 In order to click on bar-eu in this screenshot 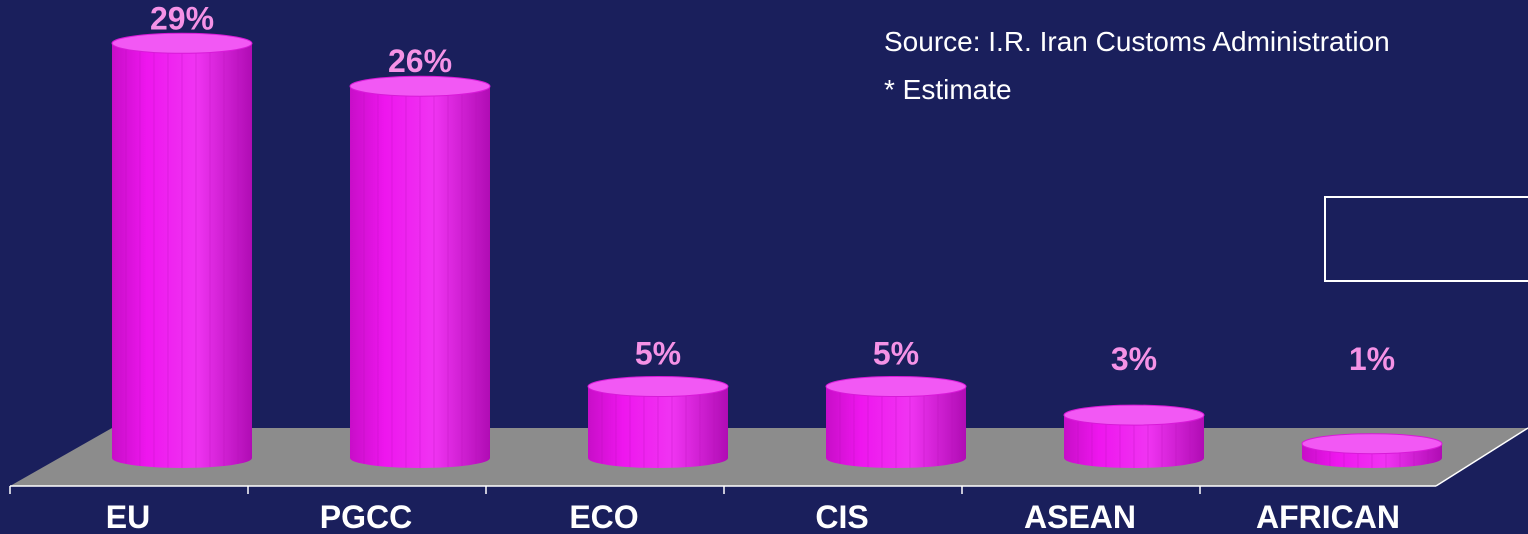, I will do `click(182, 250)`.